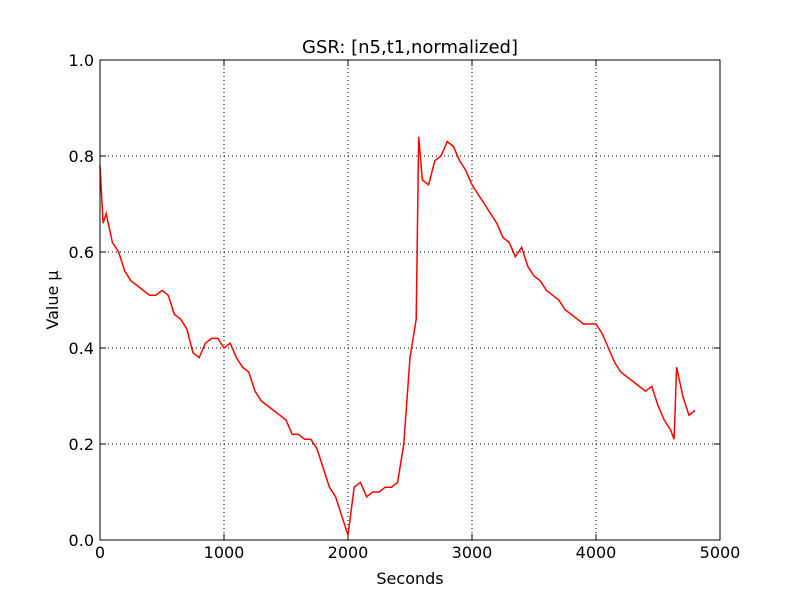 Image resolution: width=800 pixels, height=600 pixels. What do you see at coordinates (81, 444) in the screenshot?
I see `y-tick-label: 0.2` at bounding box center [81, 444].